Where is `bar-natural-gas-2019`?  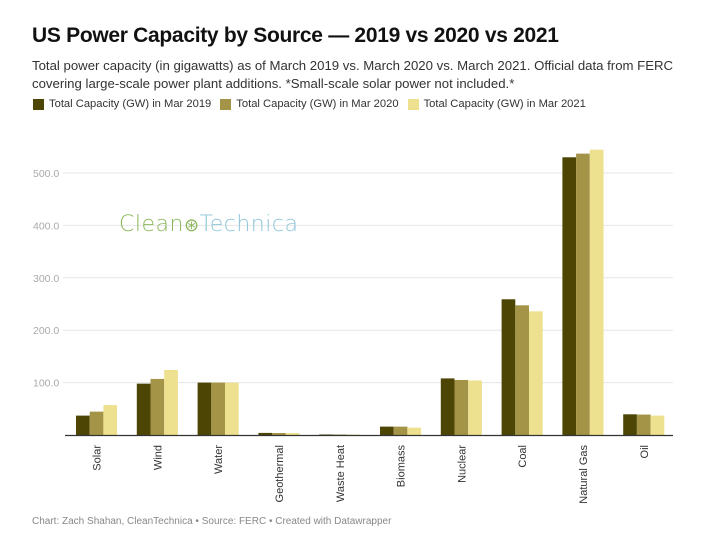
bar-natural-gas-2019 is located at coordinates (569, 296).